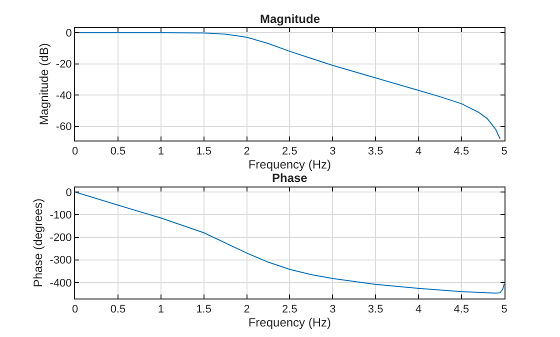 The height and width of the screenshot is (337, 560). I want to click on chart-title: Magnitude, so click(290, 19).